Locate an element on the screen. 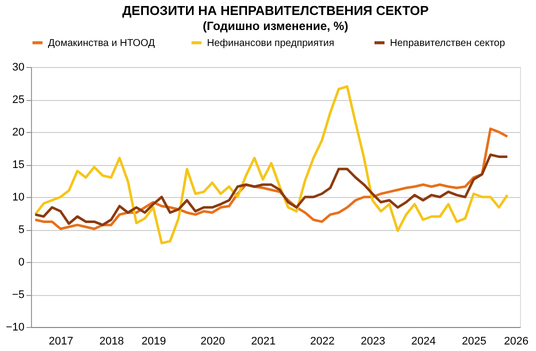 Image resolution: width=536 pixels, height=351 pixels. x-tick-label: 2022 is located at coordinates (322, 342).